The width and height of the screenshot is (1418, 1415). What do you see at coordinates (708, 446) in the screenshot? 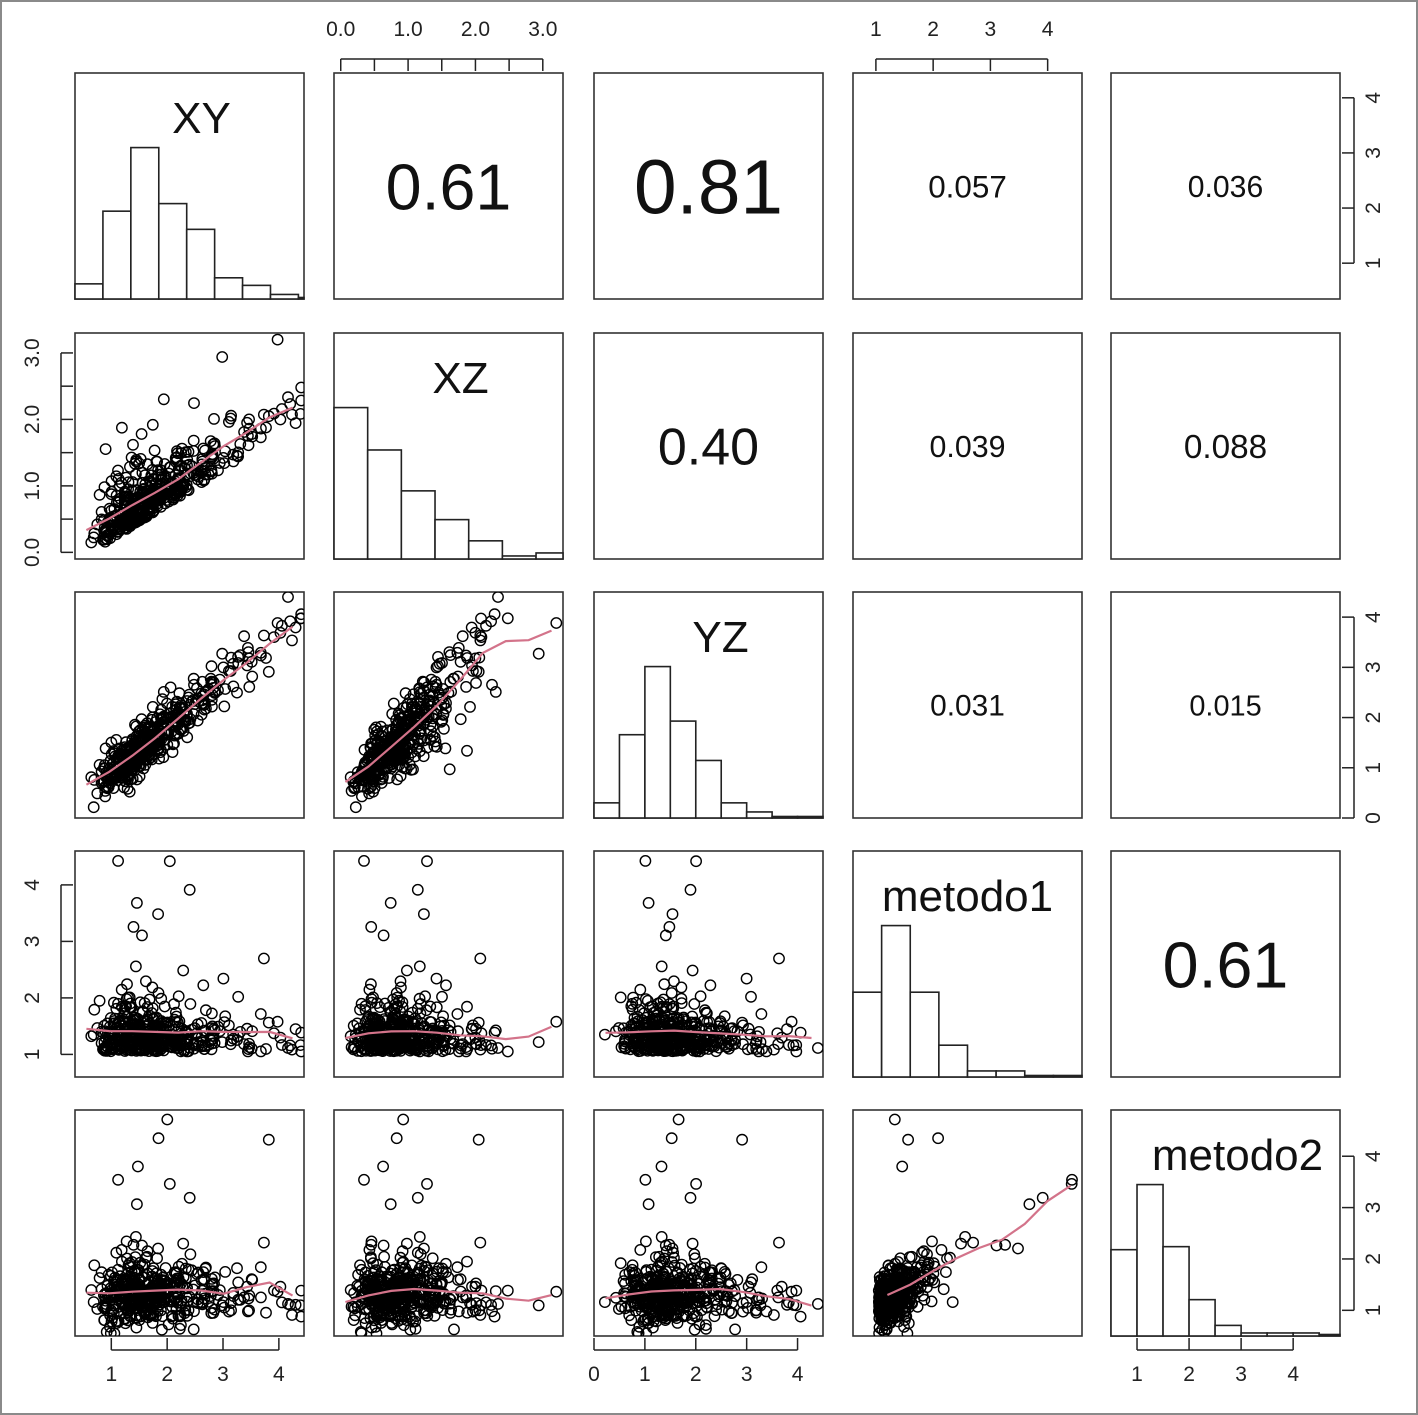
I see `panel-xz-yz: 0.40` at bounding box center [708, 446].